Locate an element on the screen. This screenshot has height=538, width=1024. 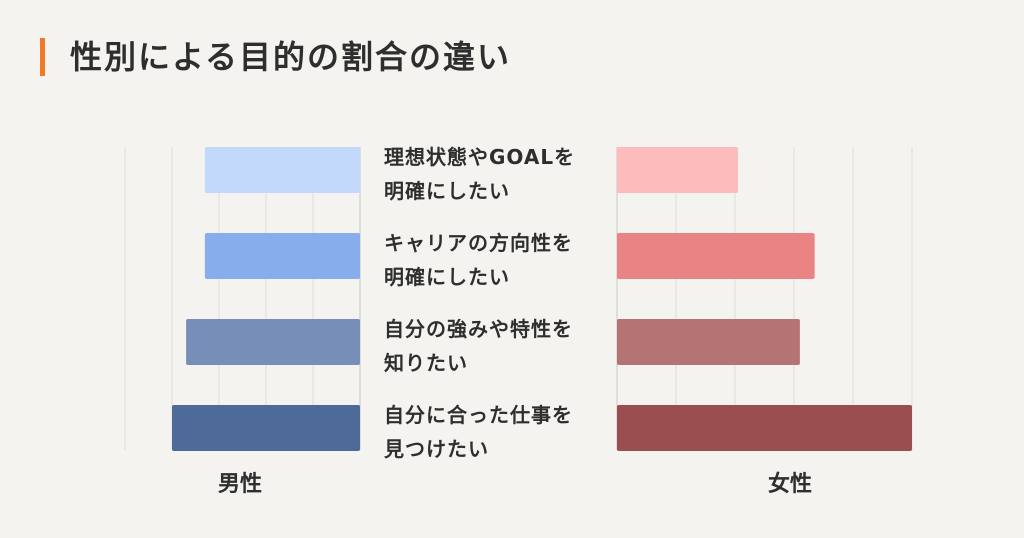
category-label-line: 自分に合った仕事を is located at coordinates (478, 415).